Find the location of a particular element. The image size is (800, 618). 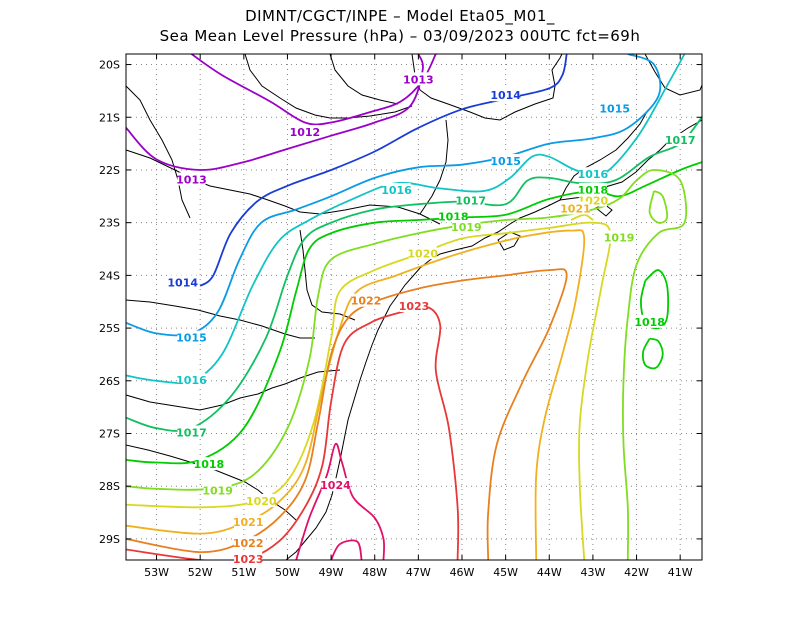

lat-tick-label: 20S is located at coordinates (109, 65).